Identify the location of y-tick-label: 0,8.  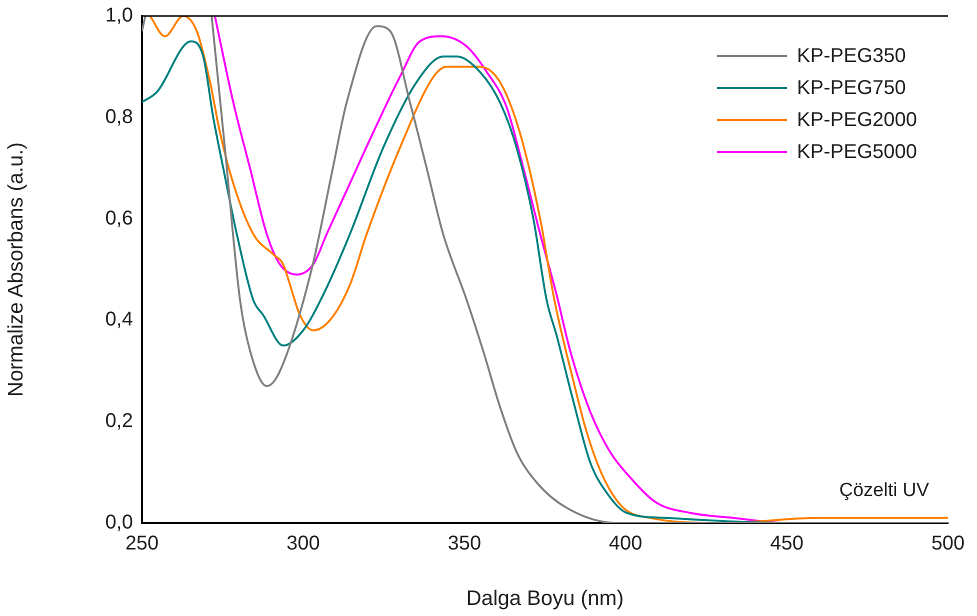
(119, 117).